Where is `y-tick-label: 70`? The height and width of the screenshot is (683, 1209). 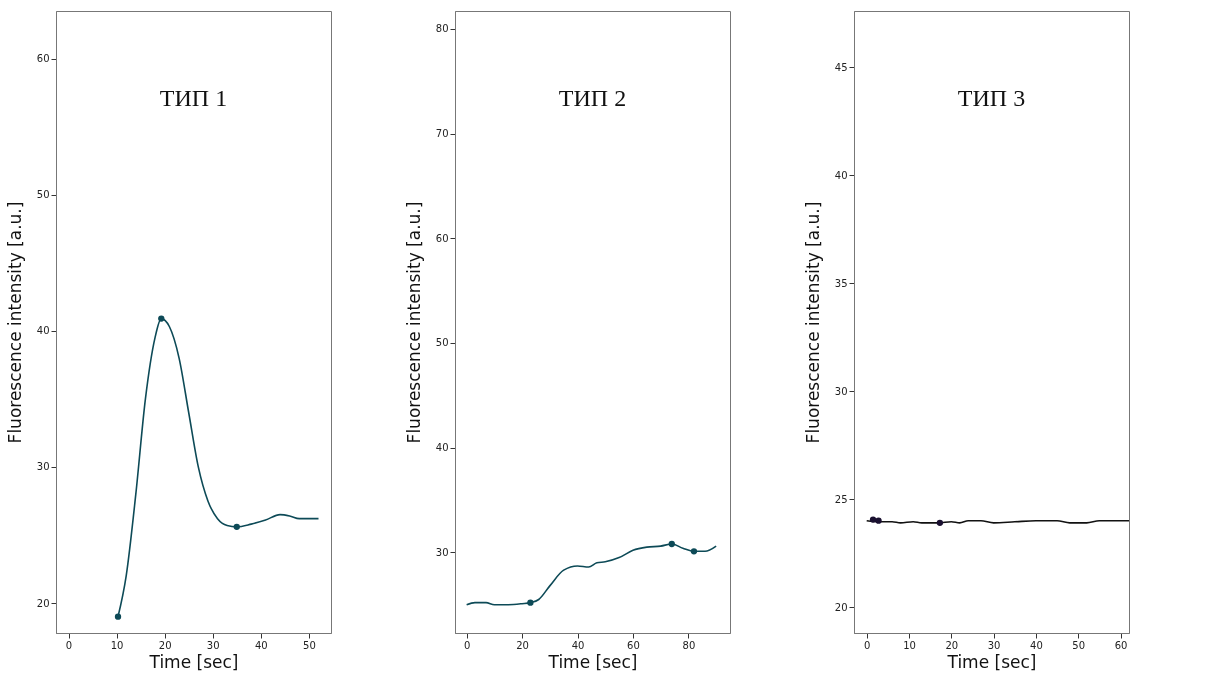 y-tick-label: 70 is located at coordinates (442, 134).